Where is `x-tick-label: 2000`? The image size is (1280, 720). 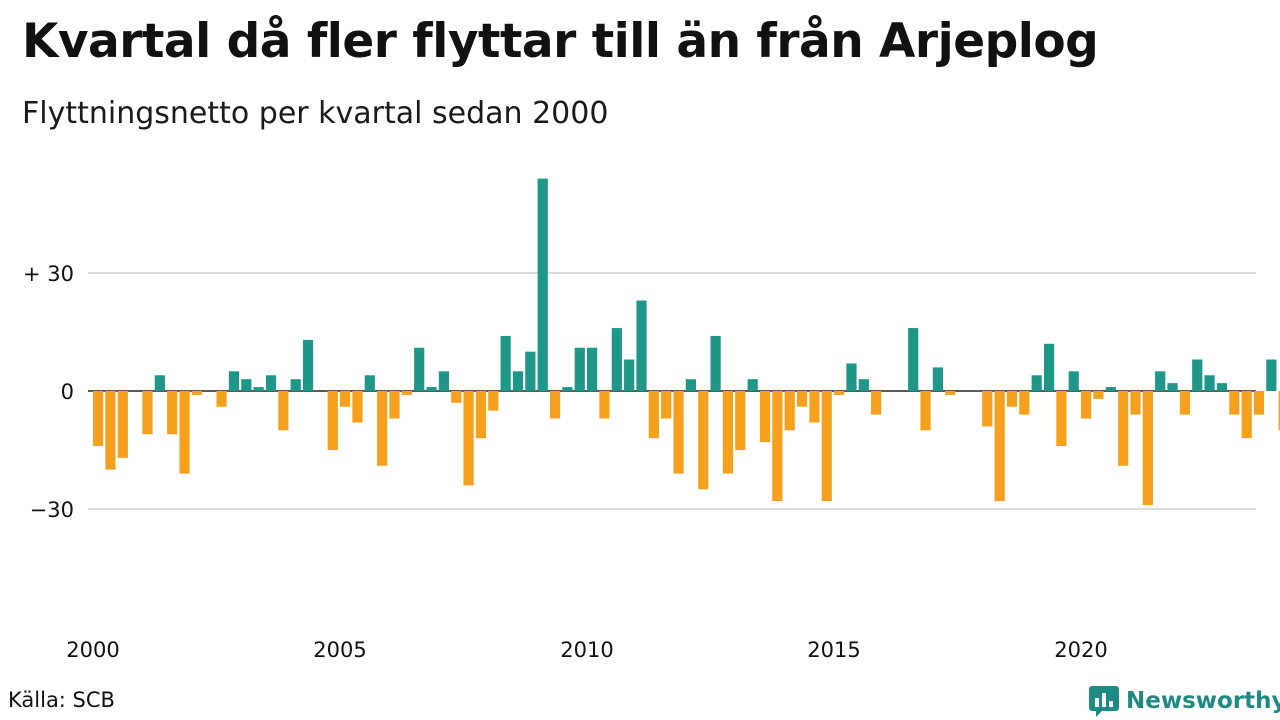 x-tick-label: 2000 is located at coordinates (92, 650).